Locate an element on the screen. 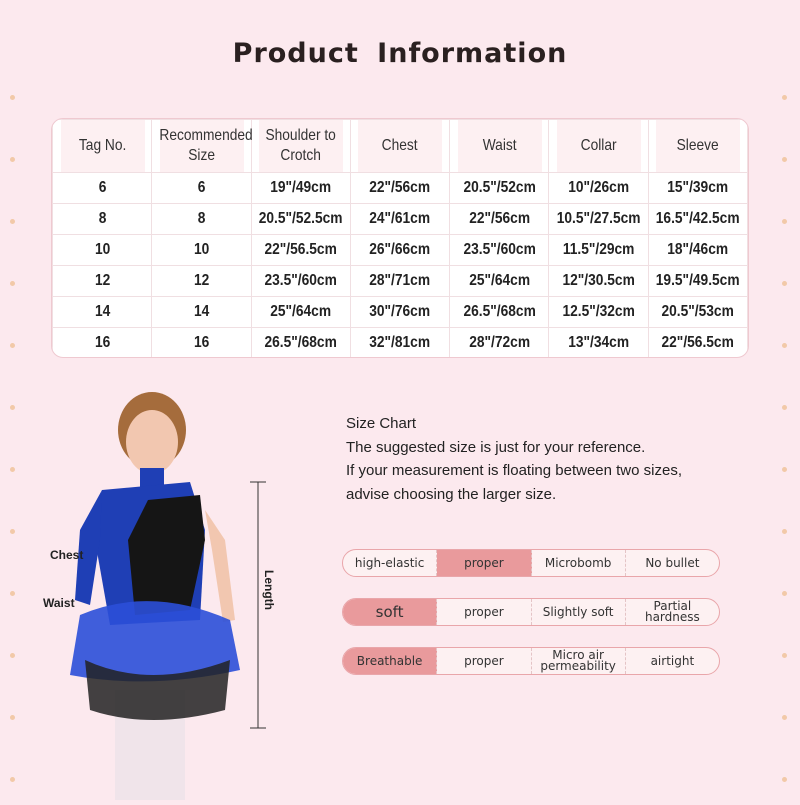  table-cell: 16.5"/42.5cm is located at coordinates (697, 219).